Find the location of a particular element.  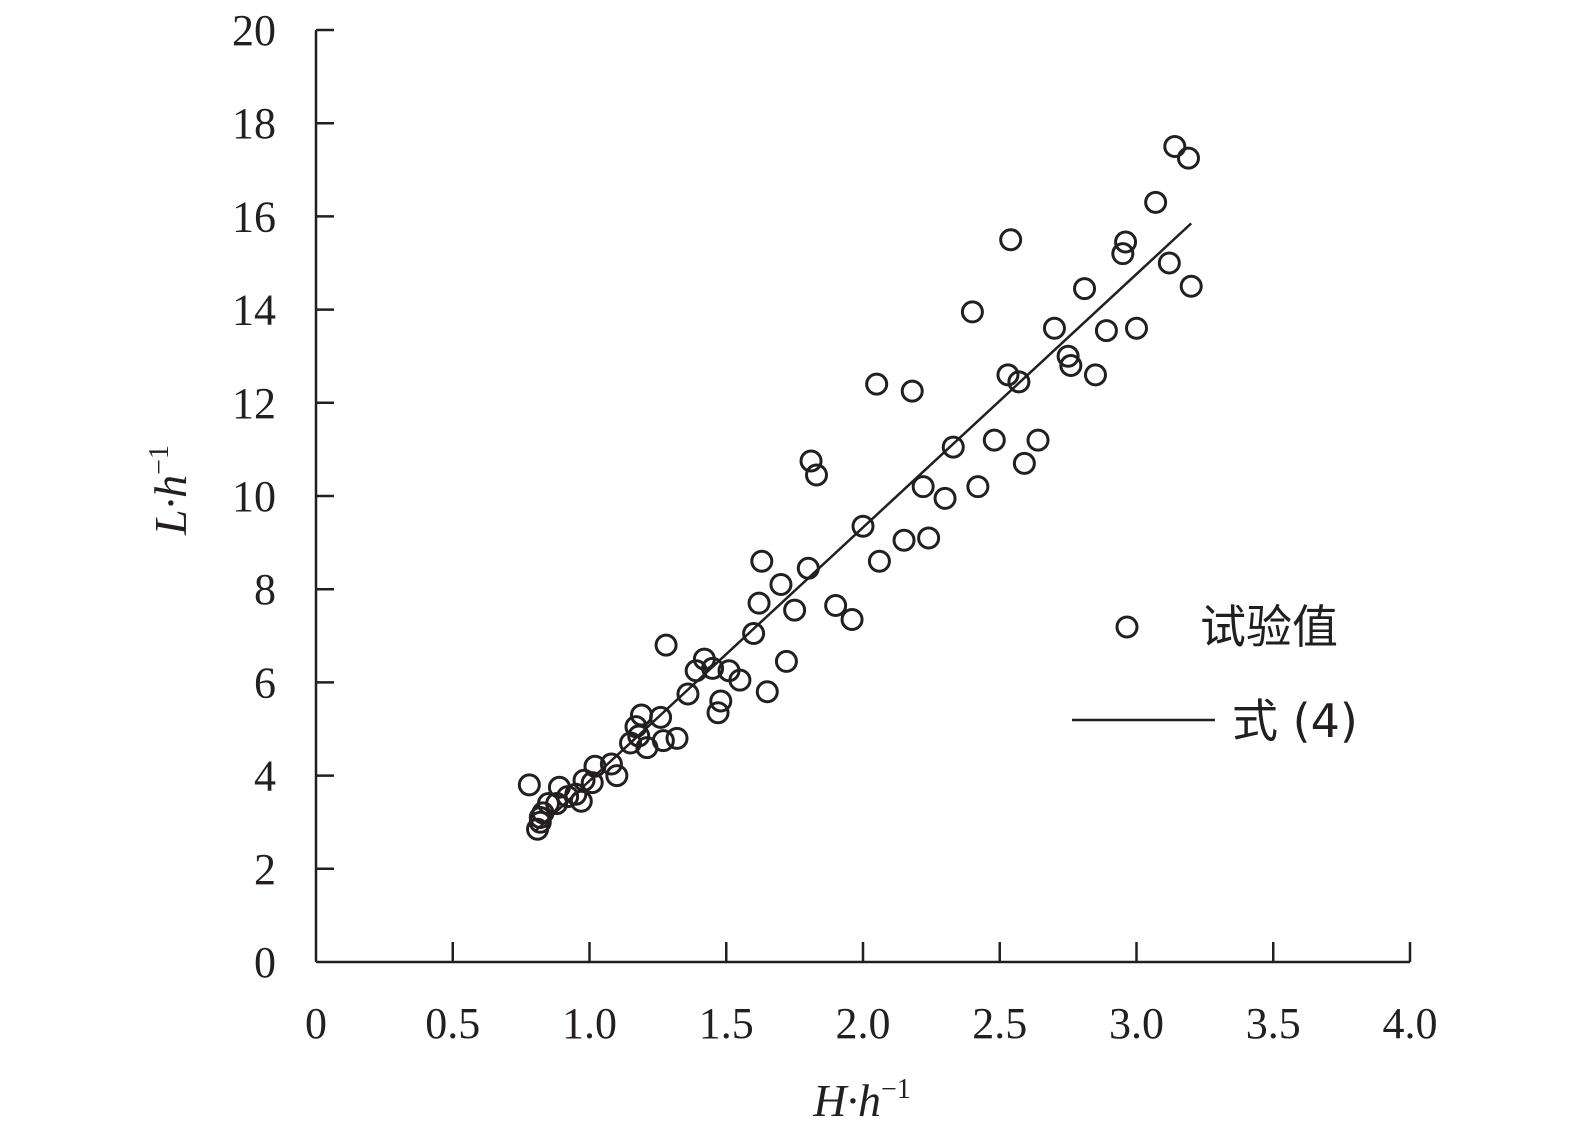

x-axis-title-base: H·h is located at coordinates (846, 1100).